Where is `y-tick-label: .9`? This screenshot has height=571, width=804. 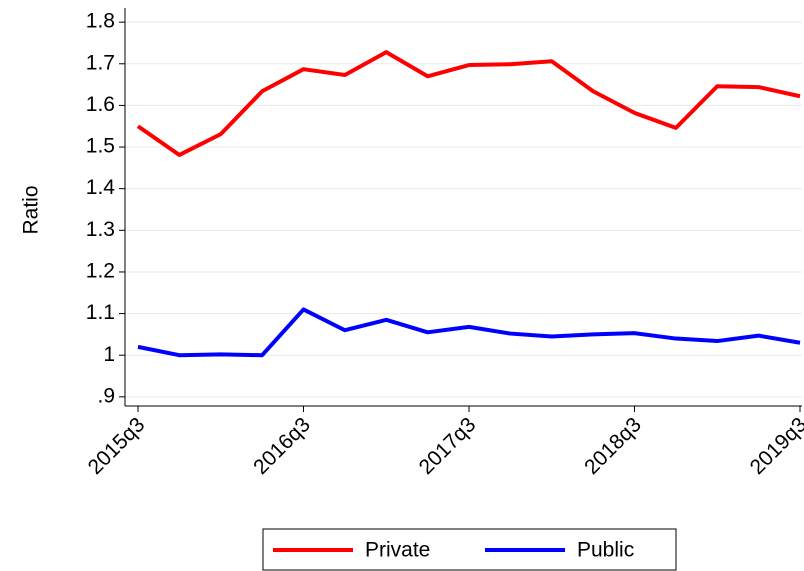
y-tick-label: .9 is located at coordinates (106, 395).